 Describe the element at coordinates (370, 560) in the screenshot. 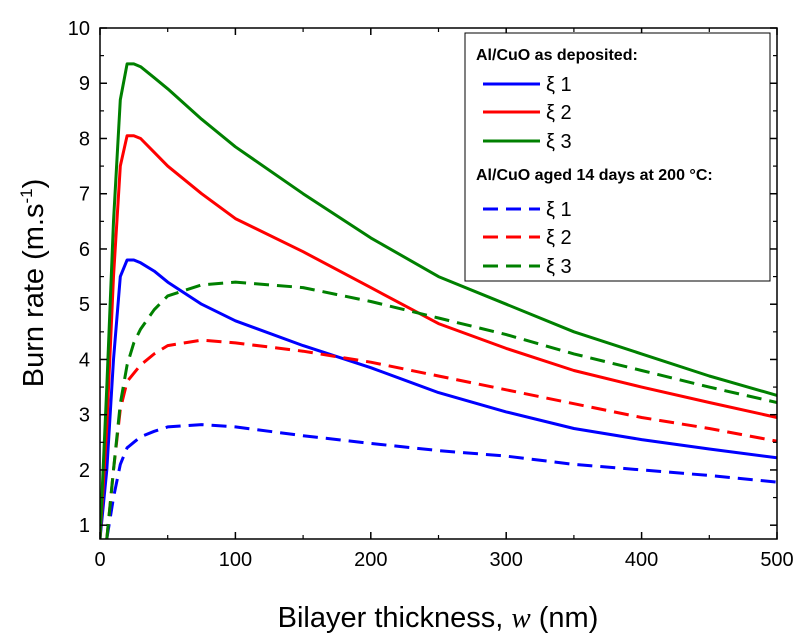

I see `x-tick-label: 200` at that location.